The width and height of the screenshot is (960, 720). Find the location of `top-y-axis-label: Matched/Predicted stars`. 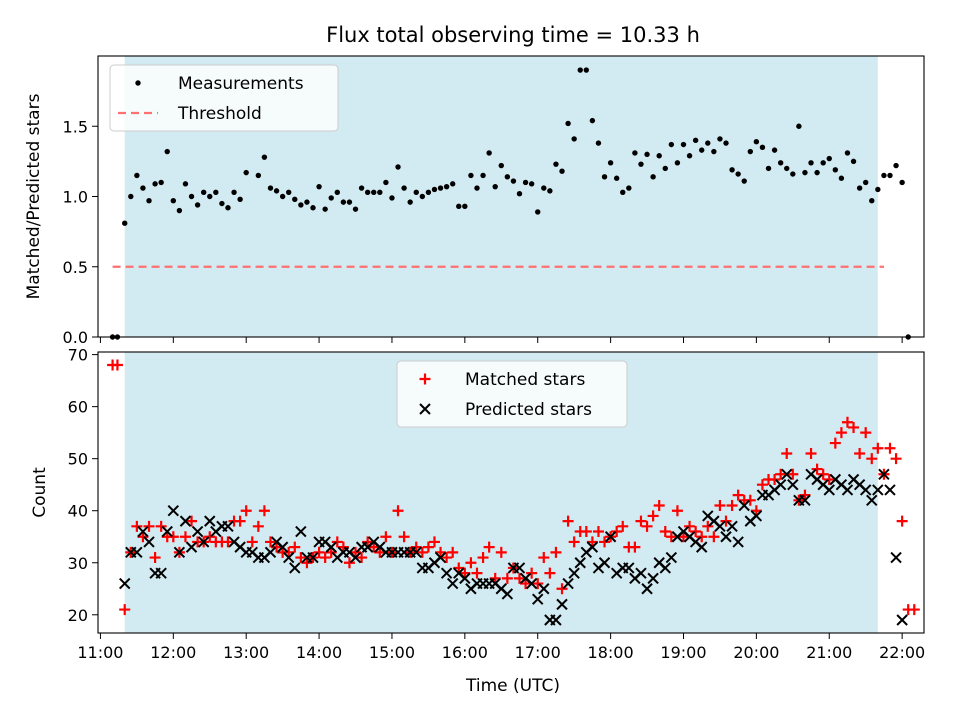

top-y-axis-label: Matched/Predicted stars is located at coordinates (34, 196).